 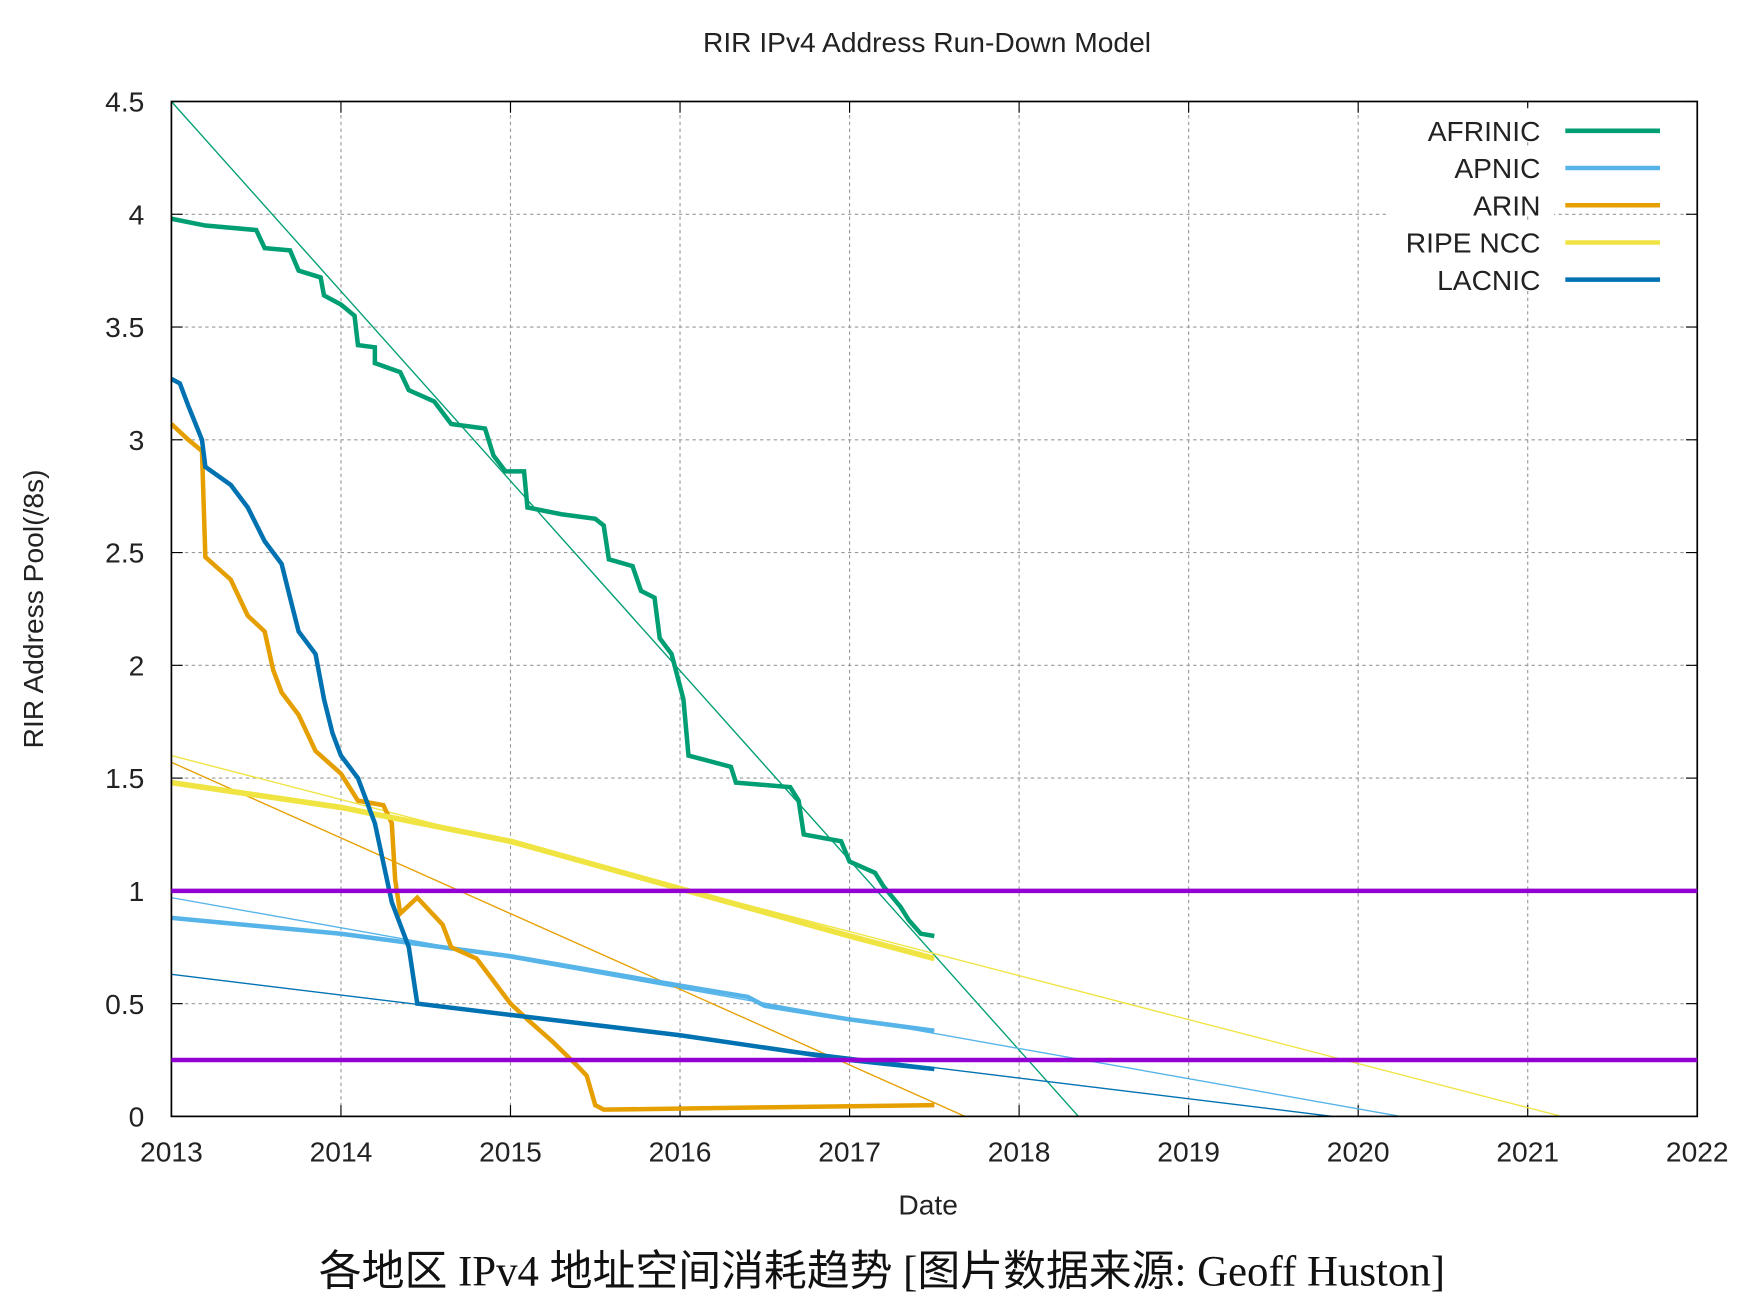 I want to click on legend-label-arin: ARIN, so click(x=1506, y=205).